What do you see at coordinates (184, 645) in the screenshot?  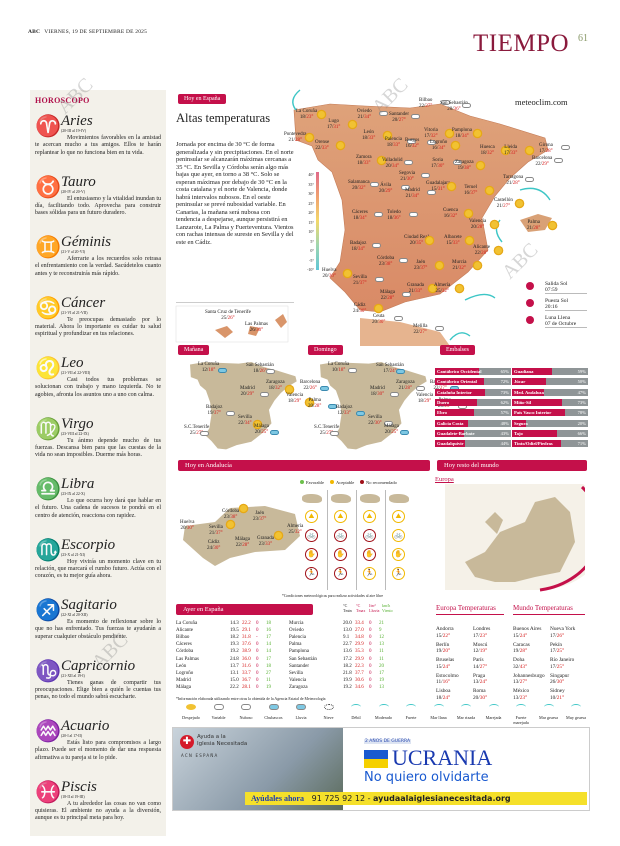 I see `station-name: Cáceres` at bounding box center [184, 645].